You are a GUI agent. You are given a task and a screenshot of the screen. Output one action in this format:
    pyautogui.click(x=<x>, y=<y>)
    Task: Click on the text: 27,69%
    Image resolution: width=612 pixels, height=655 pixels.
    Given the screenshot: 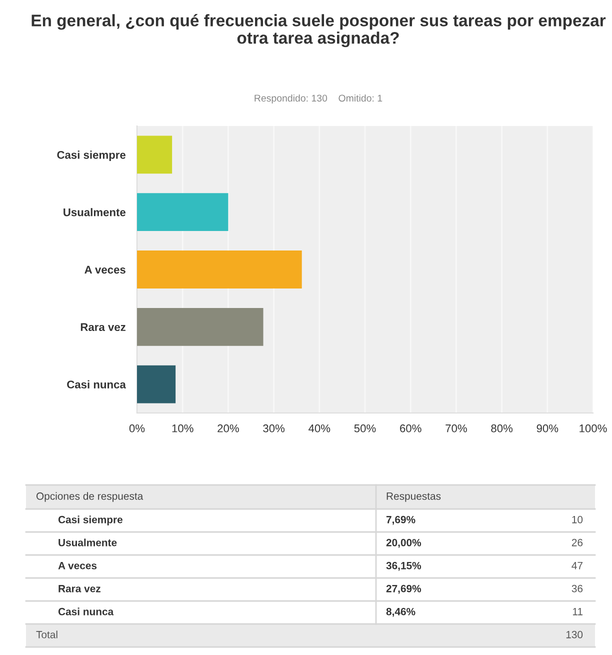 What is the action you would take?
    pyautogui.click(x=404, y=589)
    